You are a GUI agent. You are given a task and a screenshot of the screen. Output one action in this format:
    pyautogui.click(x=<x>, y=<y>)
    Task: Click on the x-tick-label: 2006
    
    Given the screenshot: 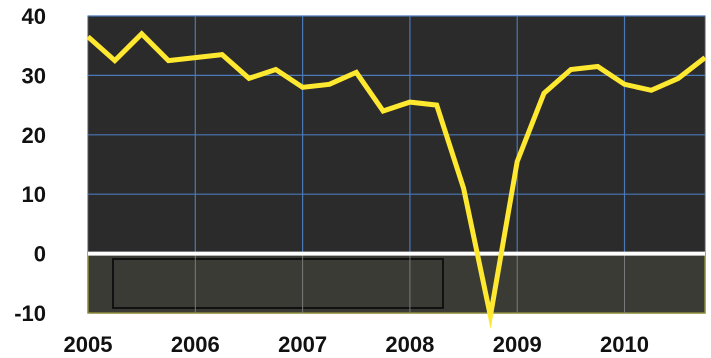 What is the action you would take?
    pyautogui.click(x=195, y=344)
    